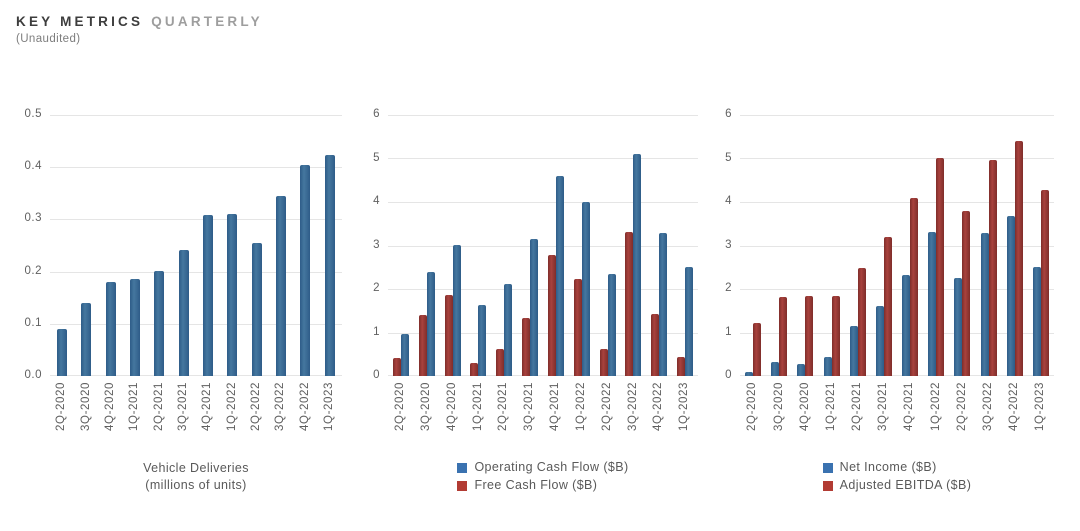 The image size is (1080, 531). I want to click on y-tick-label: 0, so click(728, 375).